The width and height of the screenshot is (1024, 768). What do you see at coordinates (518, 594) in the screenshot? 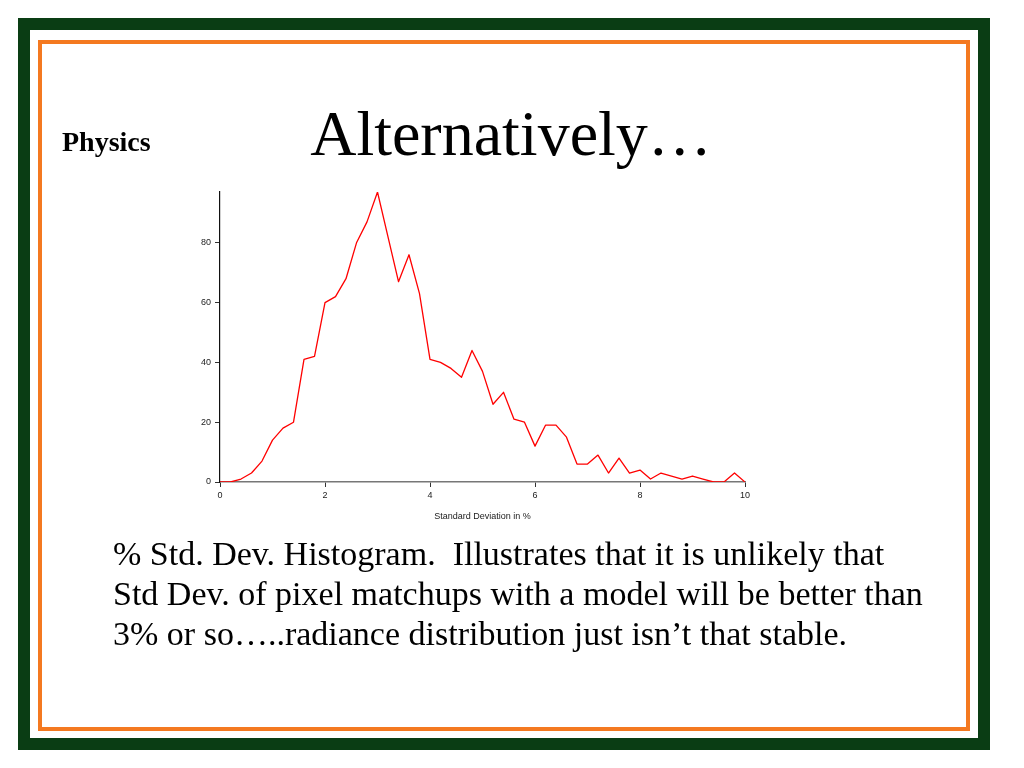
I see `text: % Std. Dev. Histogram. Illustrates that it is unlikely that Std Dev. of pixel matchups with a model will be better than 3% or so…..radiance distribution just isn’t that stable.` at bounding box center [518, 594].